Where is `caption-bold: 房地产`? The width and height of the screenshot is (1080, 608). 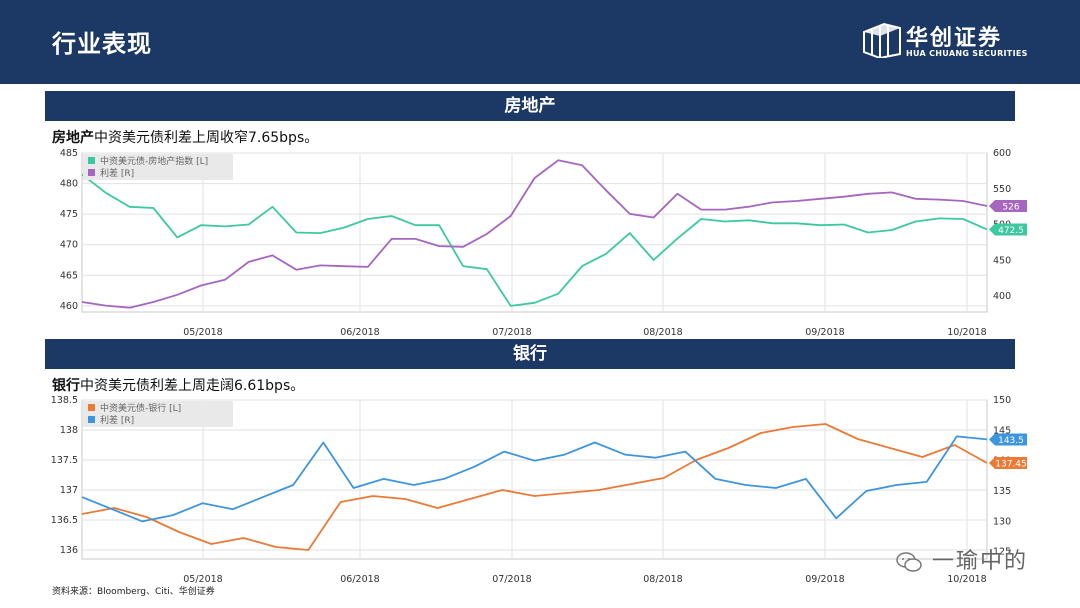 caption-bold: 房地产 is located at coordinates (73, 138).